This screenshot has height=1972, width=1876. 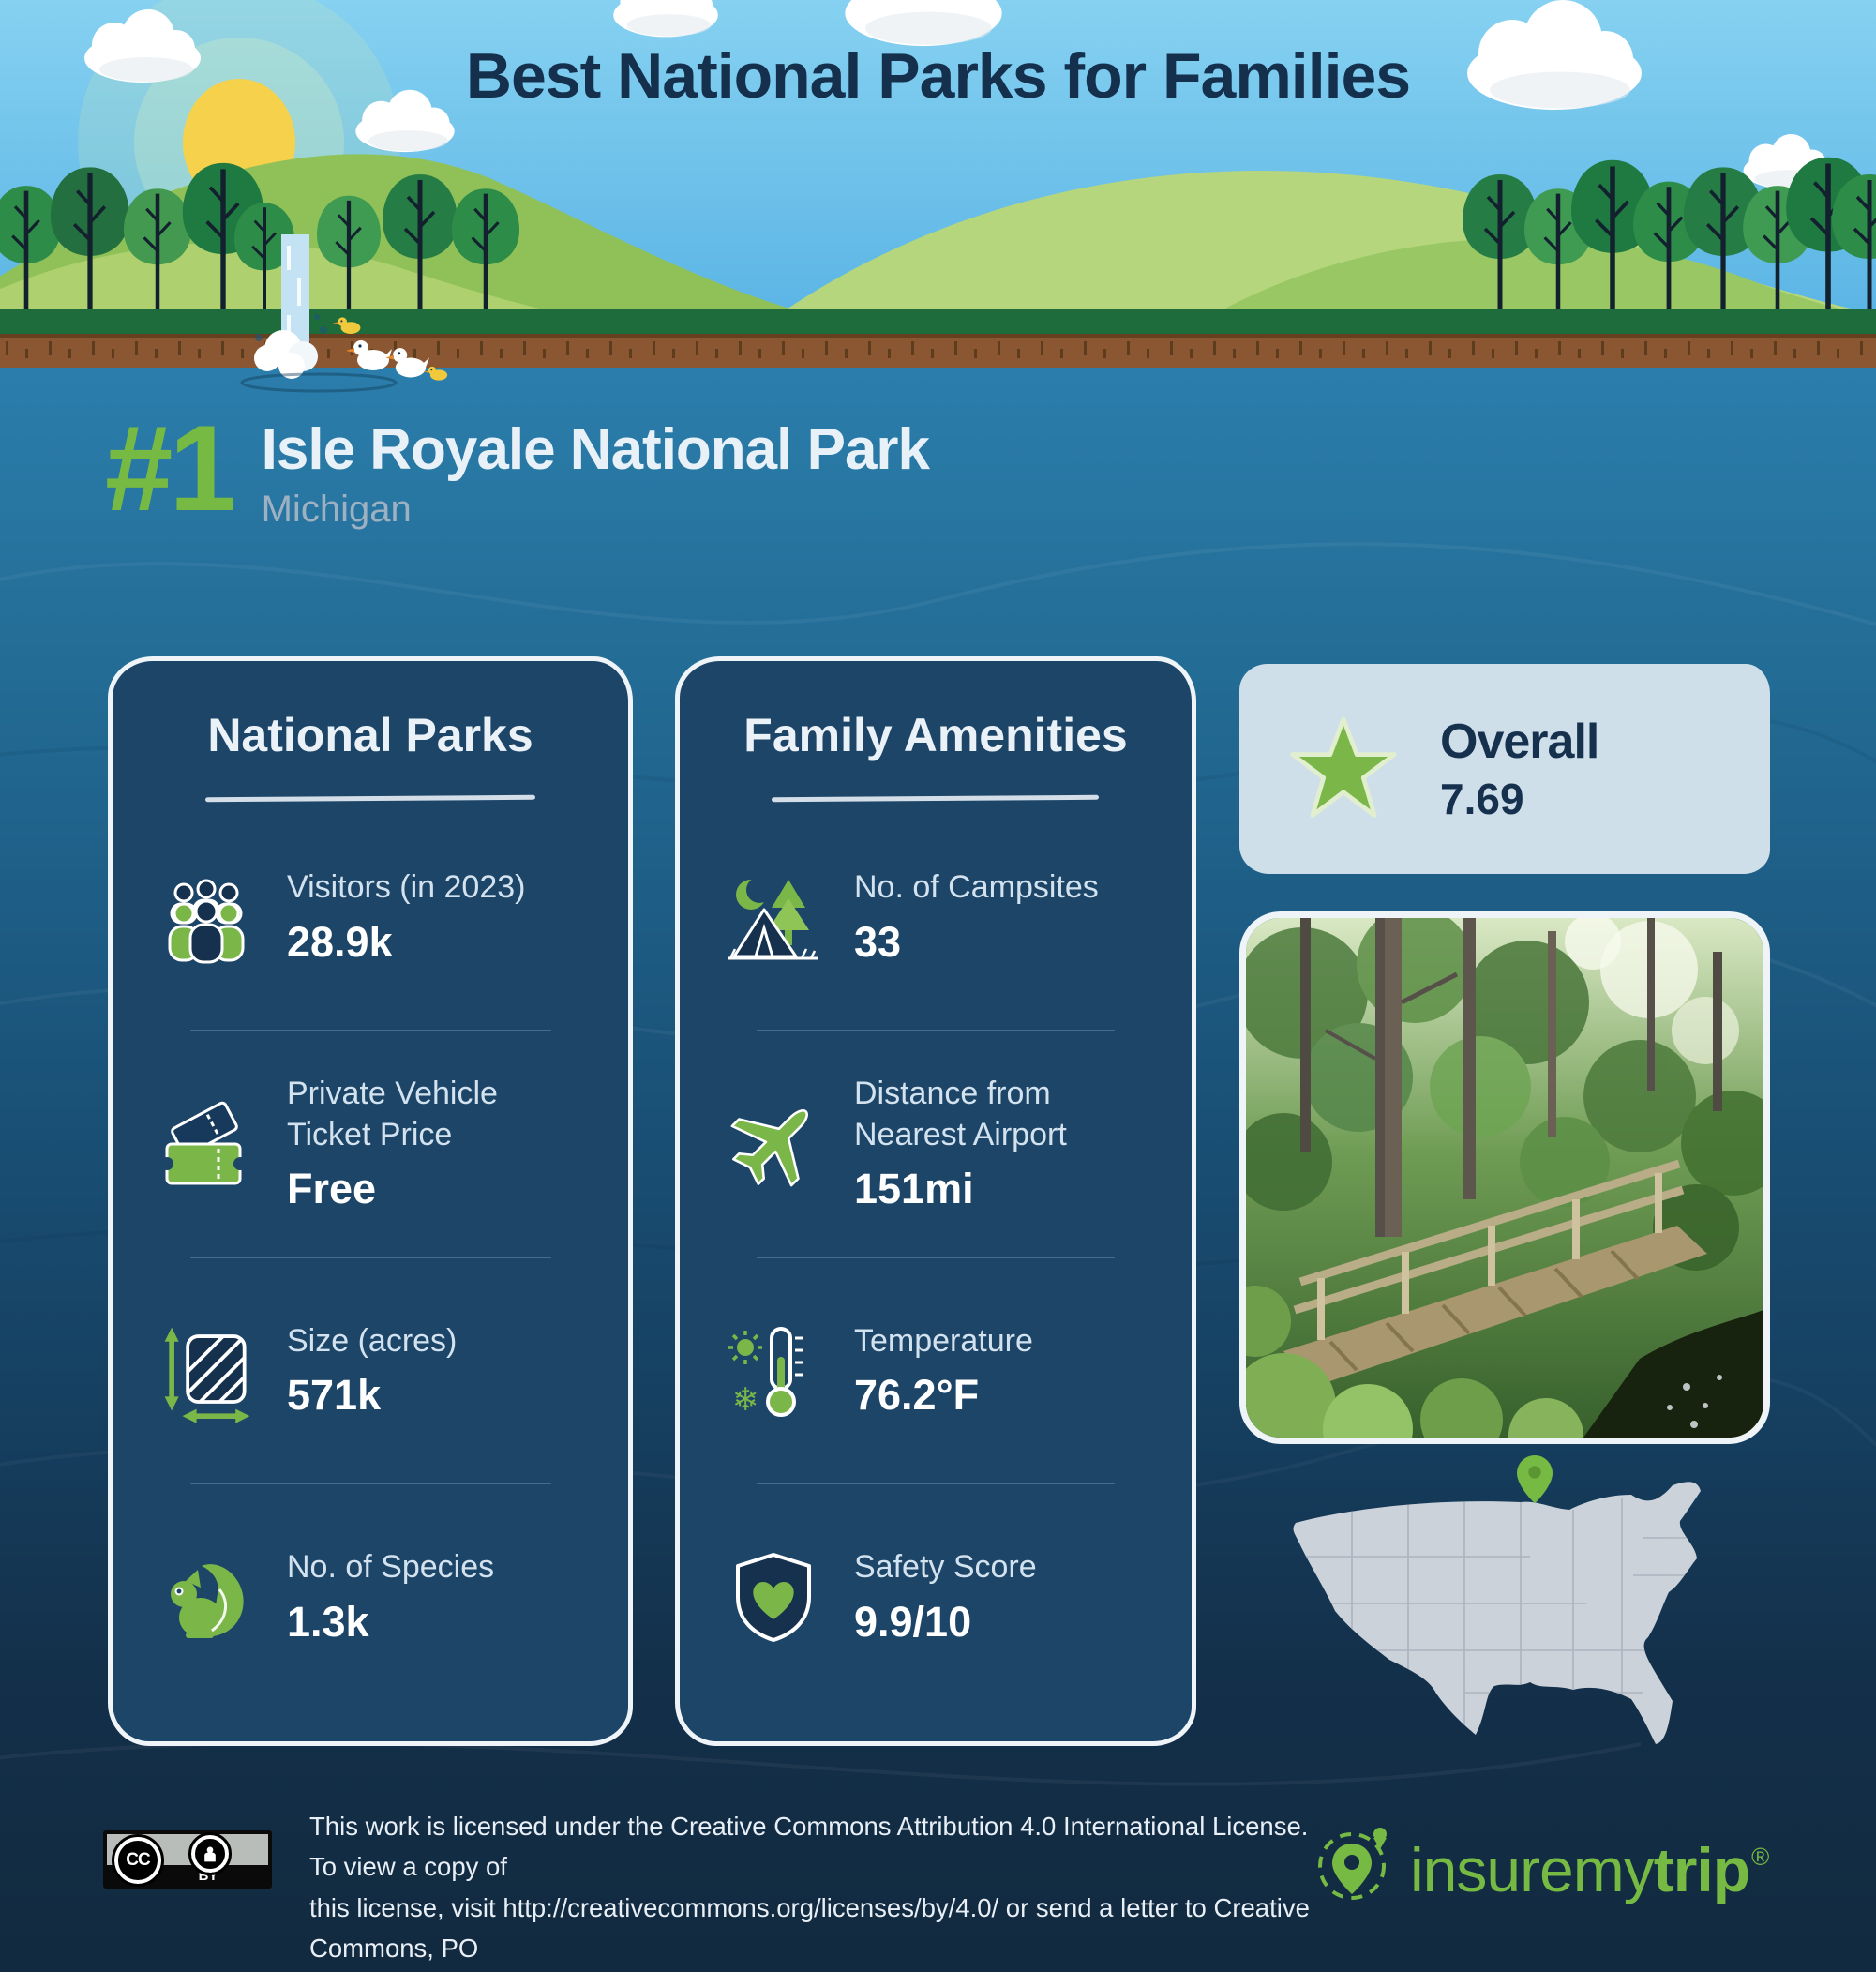 What do you see at coordinates (328, 1621) in the screenshot?
I see `stat-value: 1.3k` at bounding box center [328, 1621].